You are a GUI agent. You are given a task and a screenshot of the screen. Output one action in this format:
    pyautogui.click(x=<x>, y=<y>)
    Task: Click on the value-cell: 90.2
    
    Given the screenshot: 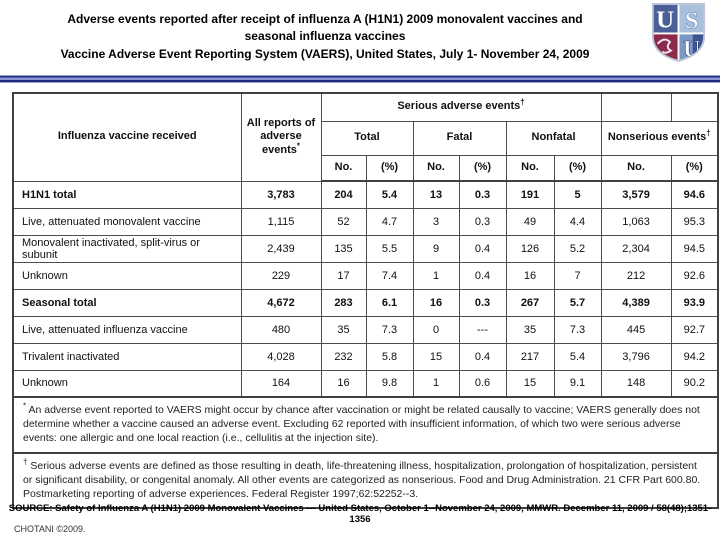 What is the action you would take?
    pyautogui.click(x=694, y=383)
    